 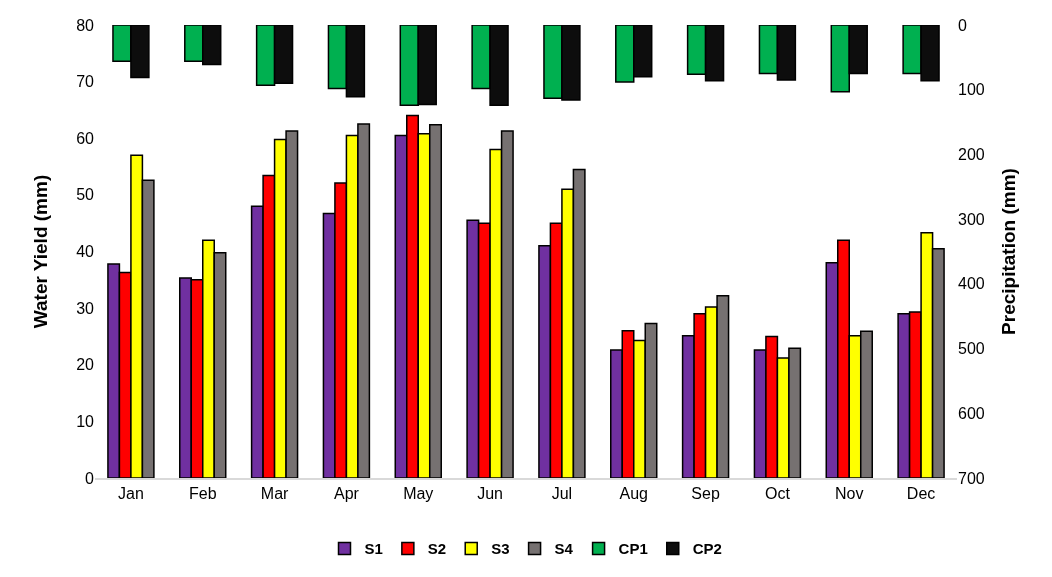 I want to click on legend-label: CP2, so click(x=707, y=549).